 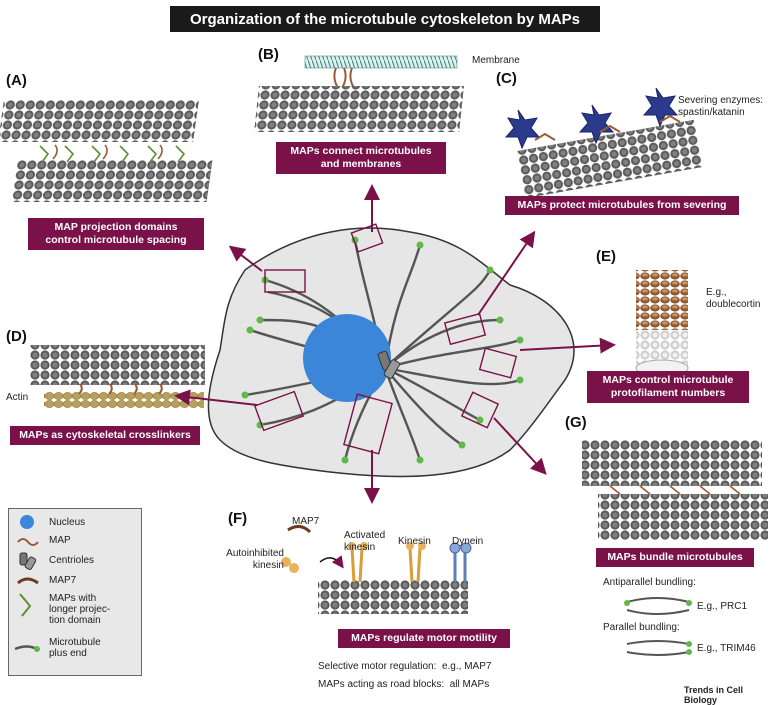 I want to click on caption-line: MAPs control microtubule, so click(x=668, y=380).